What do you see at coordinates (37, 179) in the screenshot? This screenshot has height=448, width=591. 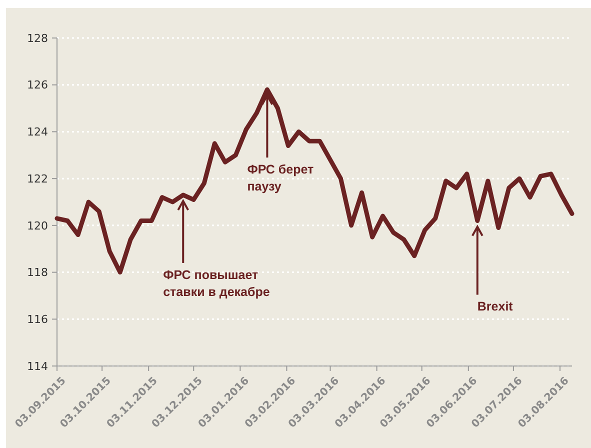 I see `y-tick-label: 122` at bounding box center [37, 179].